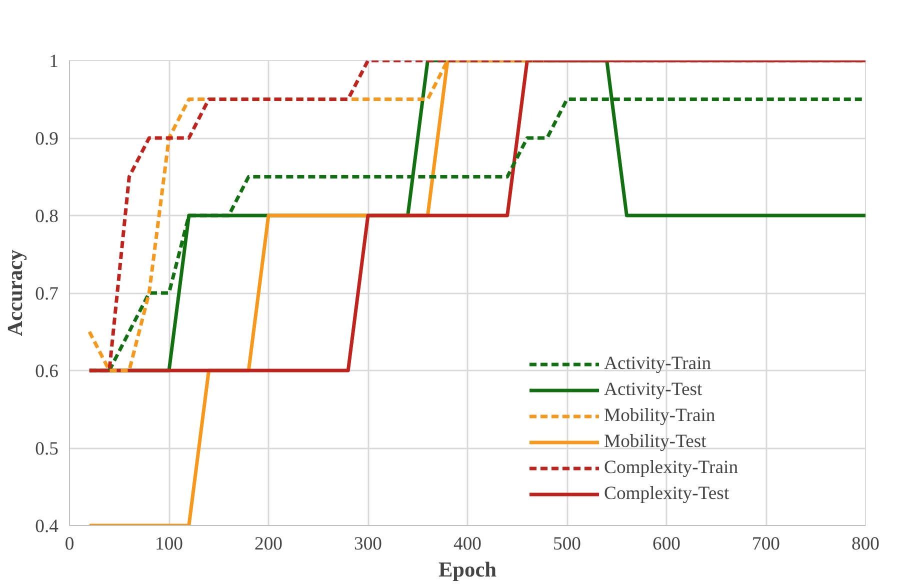 This screenshot has height=588, width=909. Describe the element at coordinates (69, 544) in the screenshot. I see `x-tick-label: 0` at that location.